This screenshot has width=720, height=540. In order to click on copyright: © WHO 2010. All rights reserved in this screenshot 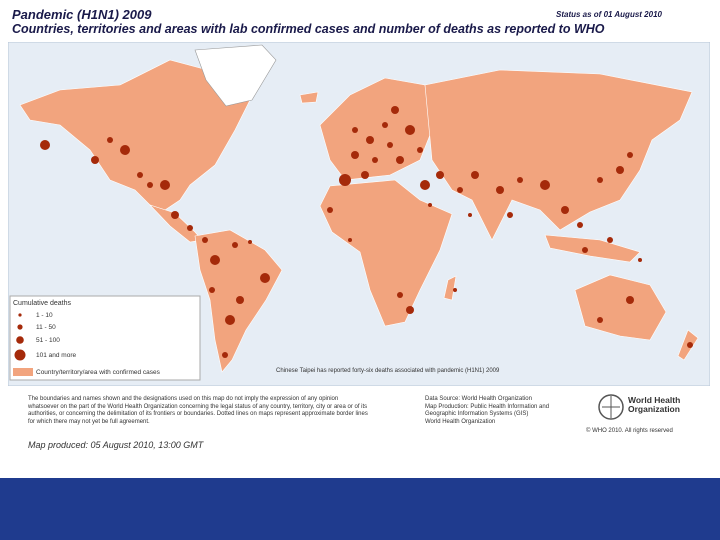, I will do `click(629, 431)`.